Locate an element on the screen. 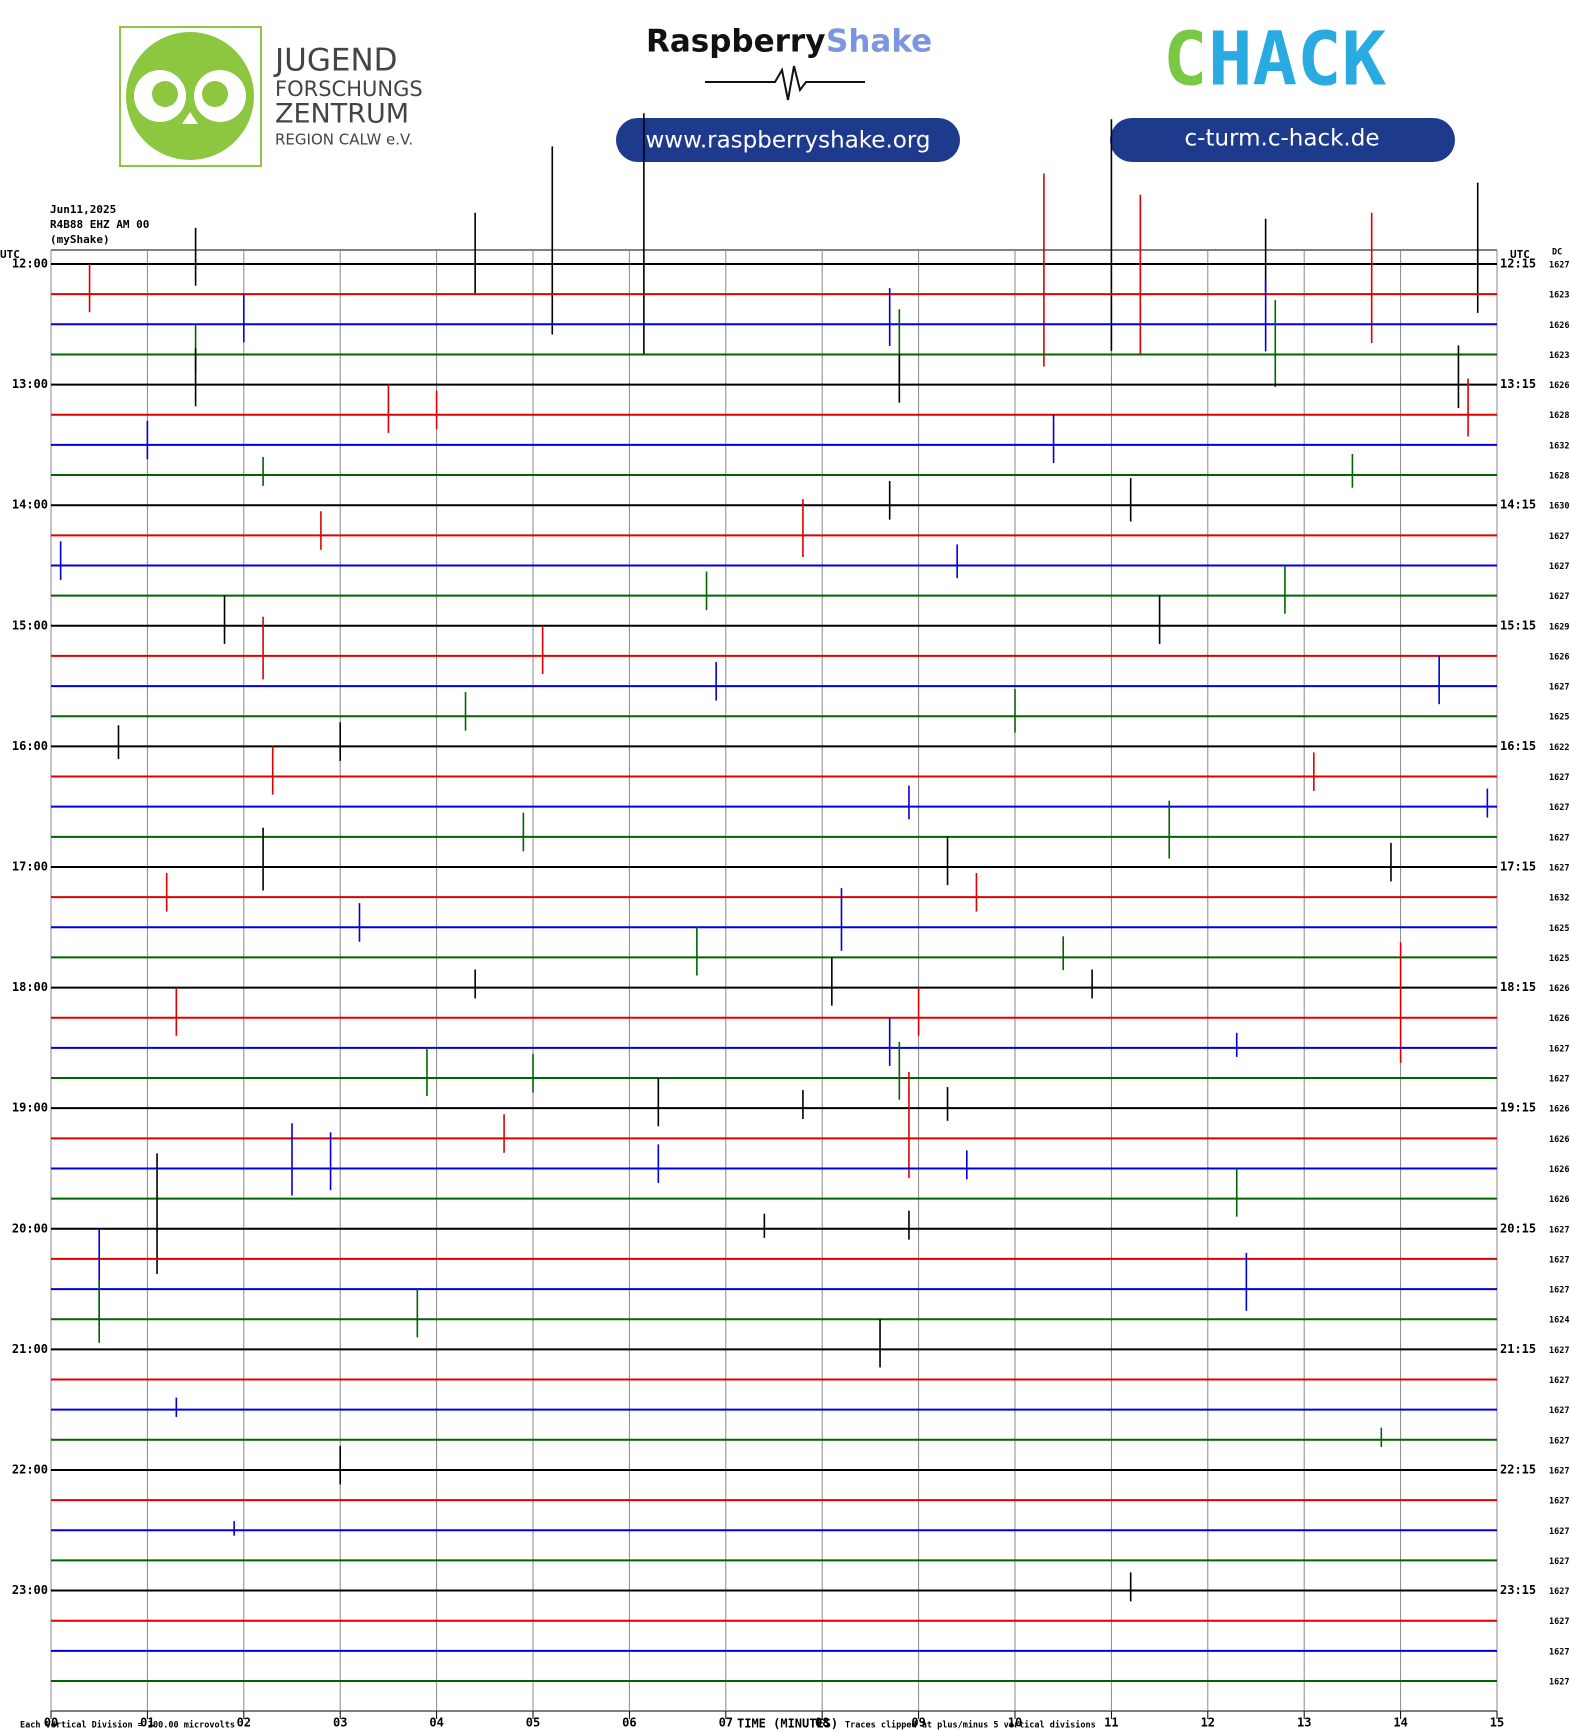 This screenshot has width=1570, height=1732. x-tick-label: 14 is located at coordinates (1400, 1723).